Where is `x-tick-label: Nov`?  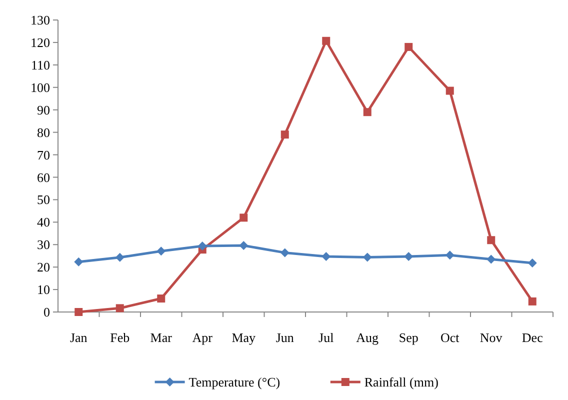
x-tick-label: Nov is located at coordinates (491, 337).